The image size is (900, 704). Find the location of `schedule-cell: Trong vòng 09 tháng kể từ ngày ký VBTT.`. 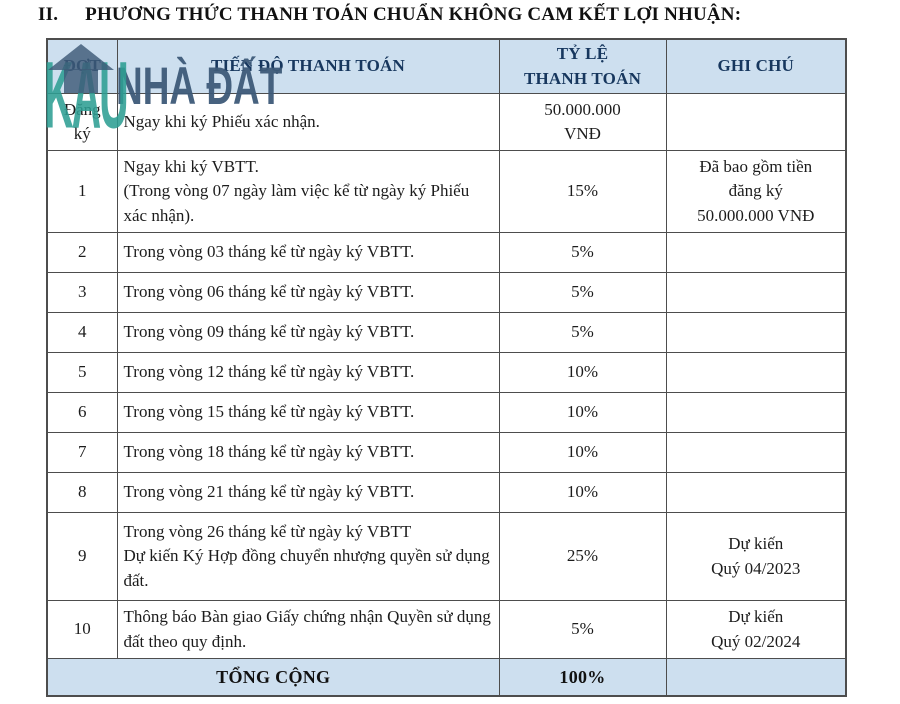

schedule-cell: Trong vòng 09 tháng kể từ ngày ký VBTT. is located at coordinates (308, 333).